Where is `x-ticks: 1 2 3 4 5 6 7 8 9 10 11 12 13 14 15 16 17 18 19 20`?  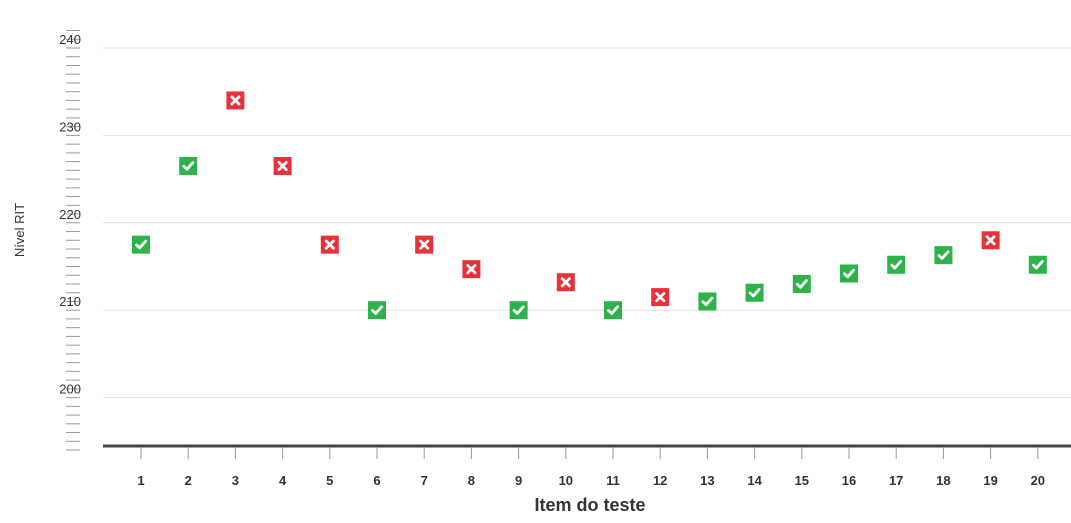
x-ticks: 1 2 3 4 5 6 7 8 9 10 11 12 13 14 15 16 17 18 19 20 is located at coordinates (591, 467).